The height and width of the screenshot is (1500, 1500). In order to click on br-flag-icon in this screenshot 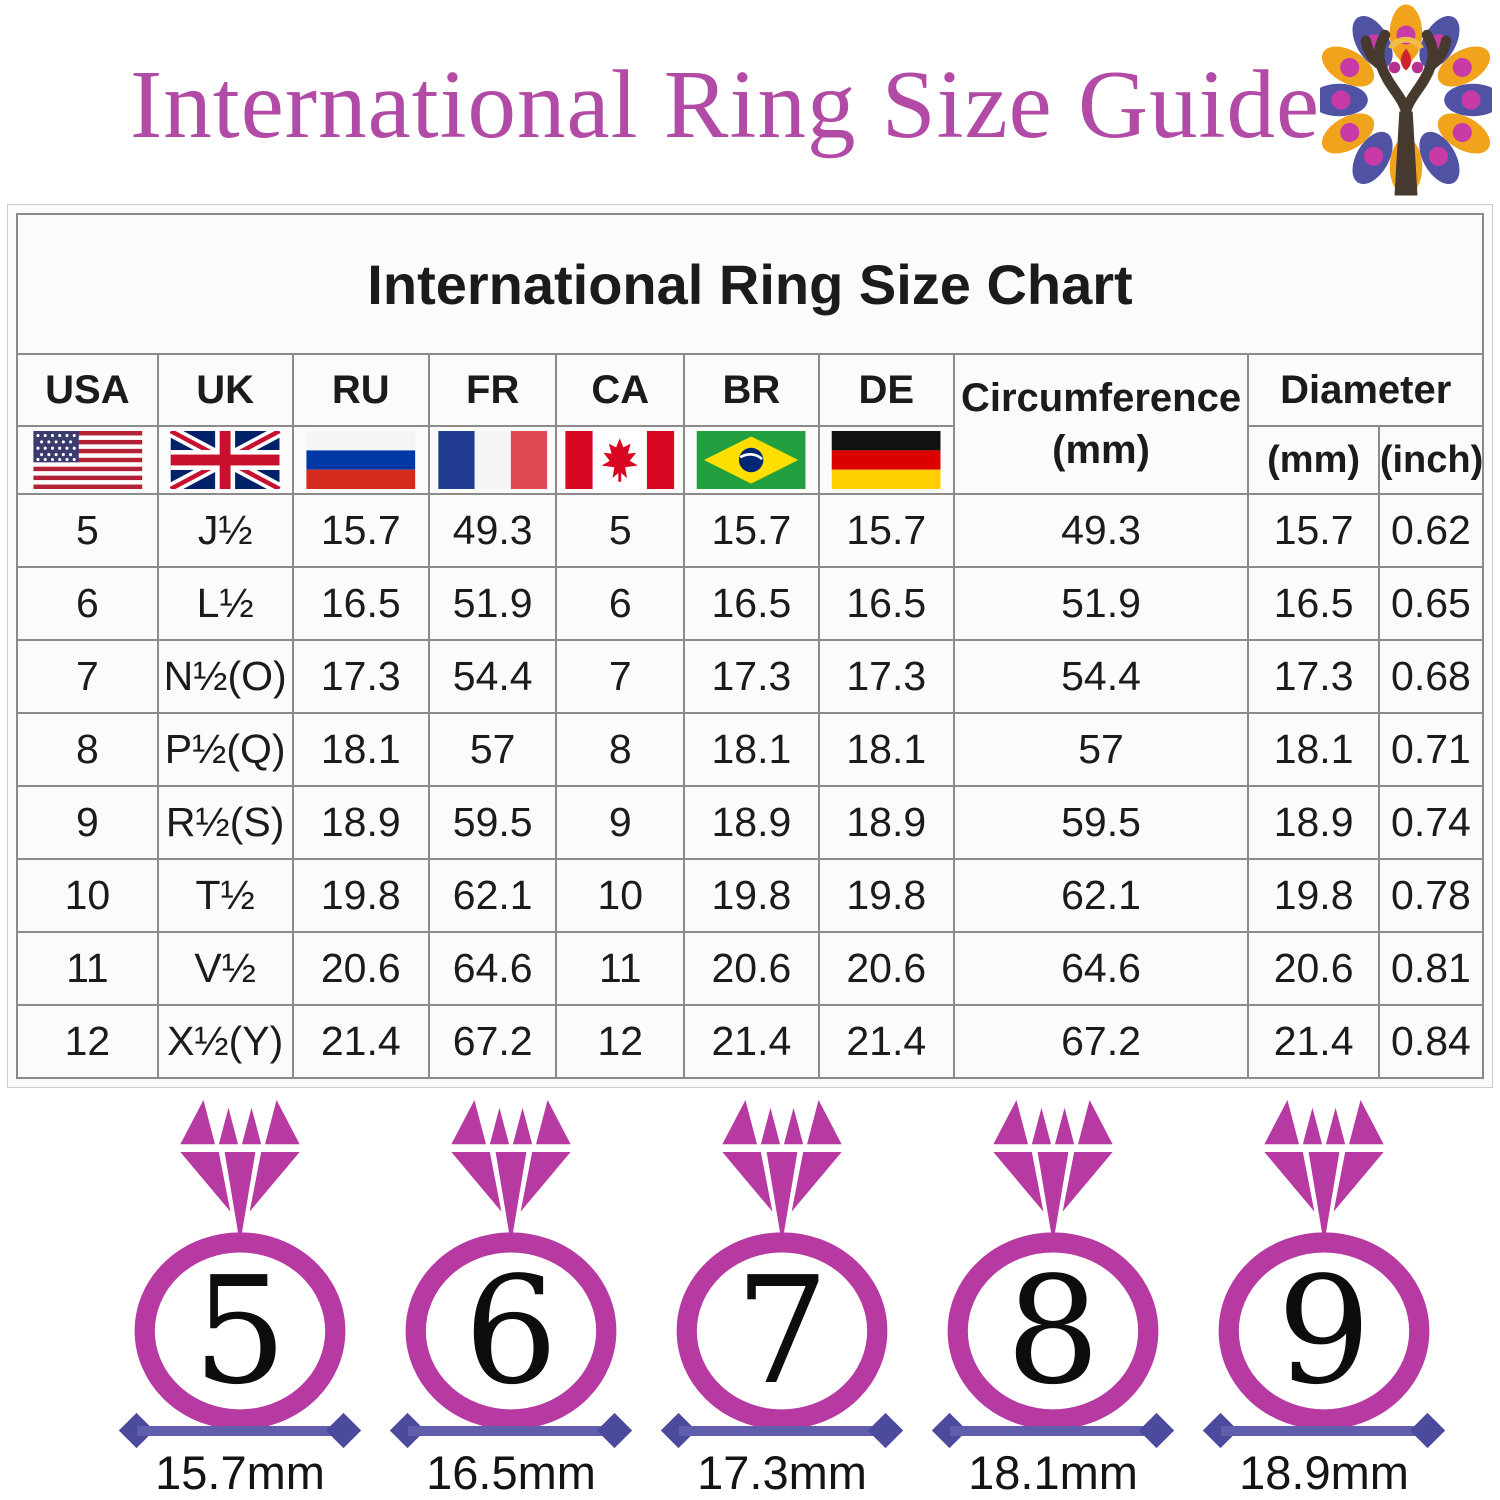, I will do `click(751, 460)`.